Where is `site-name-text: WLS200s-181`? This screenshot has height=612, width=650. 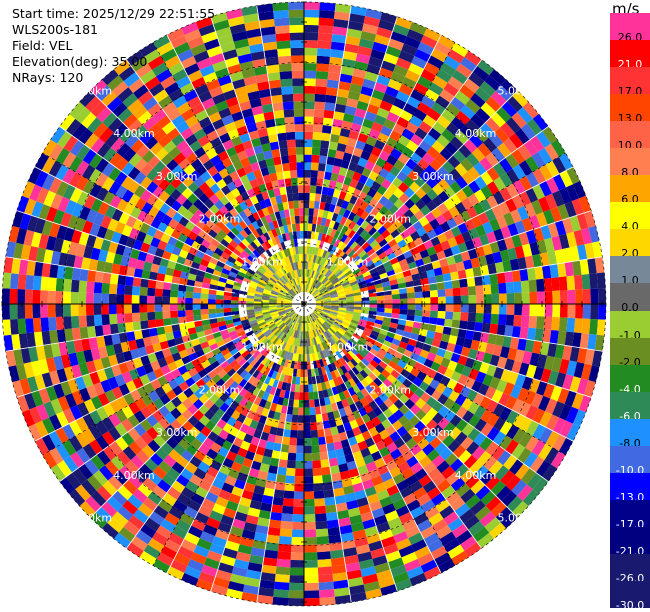 site-name-text: WLS200s-181 is located at coordinates (55, 29).